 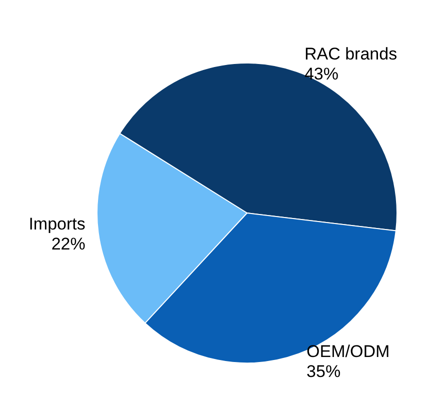 What do you see at coordinates (68, 244) in the screenshot?
I see `data-label: 22%` at bounding box center [68, 244].